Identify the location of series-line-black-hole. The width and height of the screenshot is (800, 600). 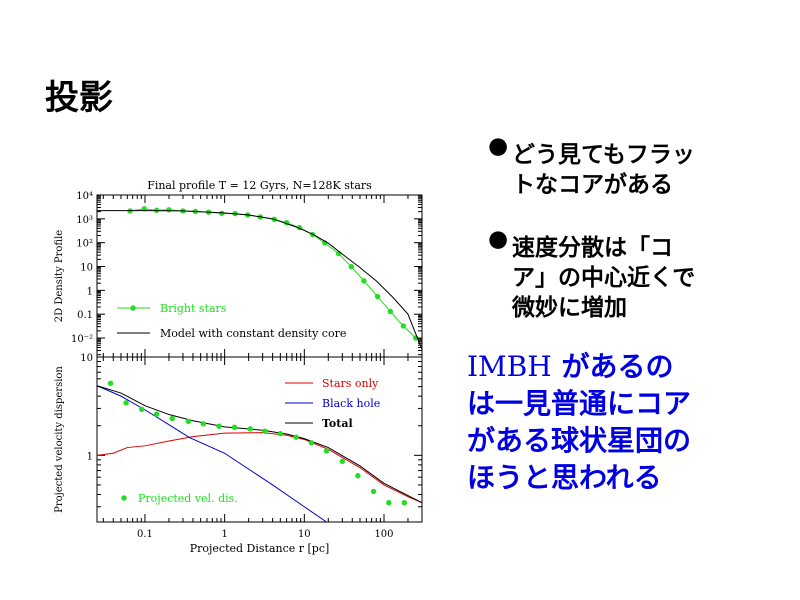
(212, 453).